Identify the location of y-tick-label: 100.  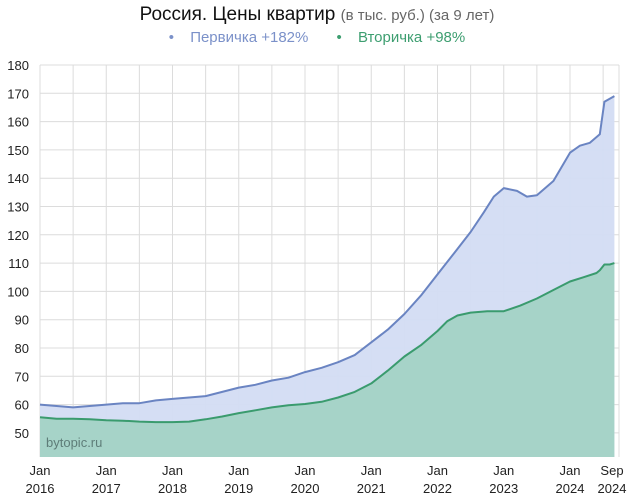
(18, 291).